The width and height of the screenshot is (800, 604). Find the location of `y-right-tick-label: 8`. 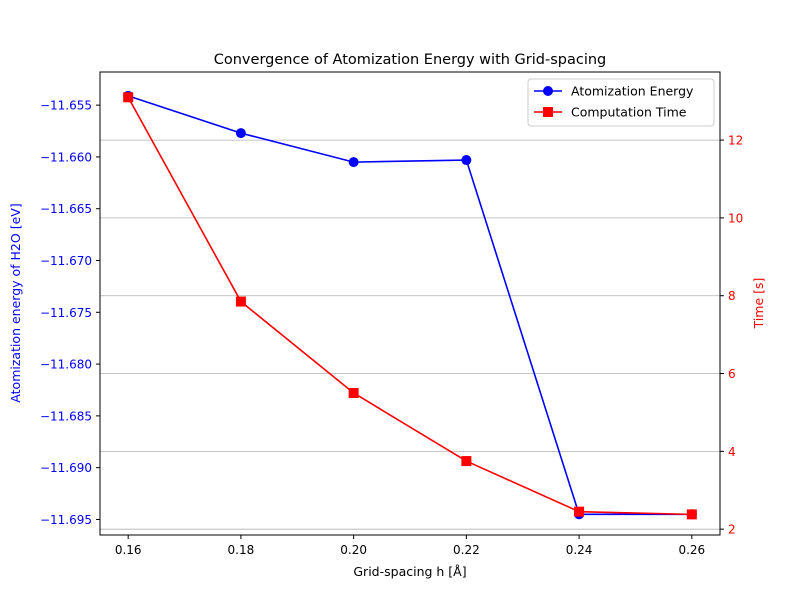

y-right-tick-label: 8 is located at coordinates (732, 296).